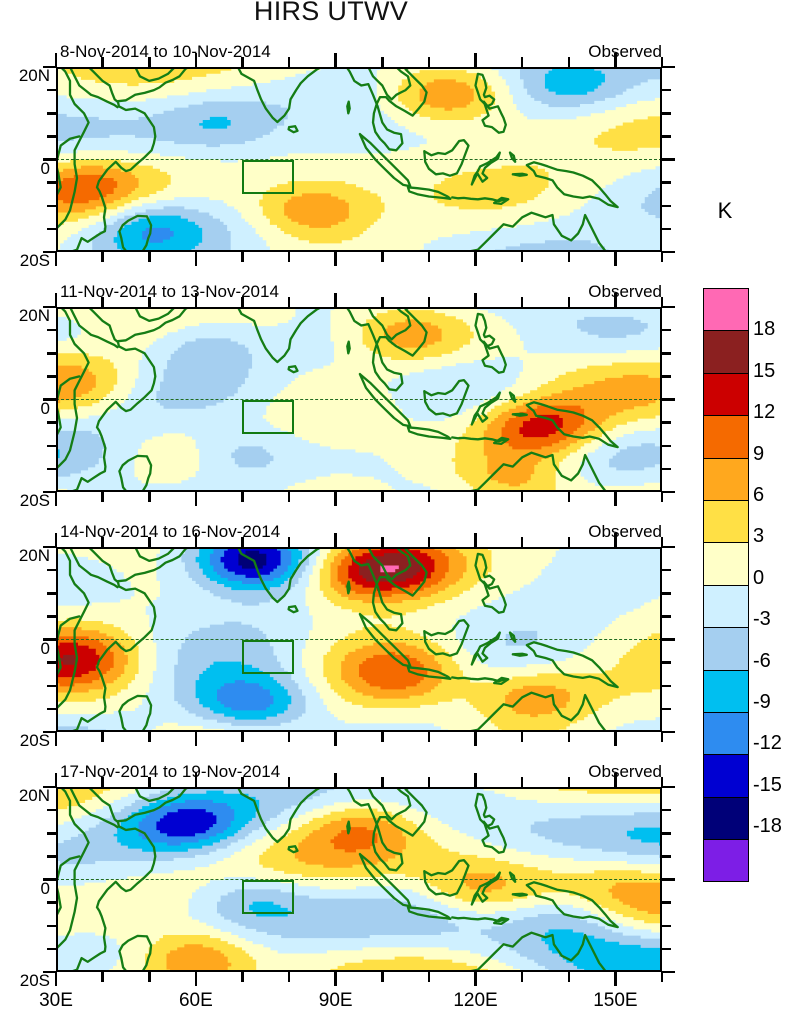 The height and width of the screenshot is (1013, 791). What do you see at coordinates (615, 1000) in the screenshot?
I see `x-axis-tick-label: 150E` at bounding box center [615, 1000].